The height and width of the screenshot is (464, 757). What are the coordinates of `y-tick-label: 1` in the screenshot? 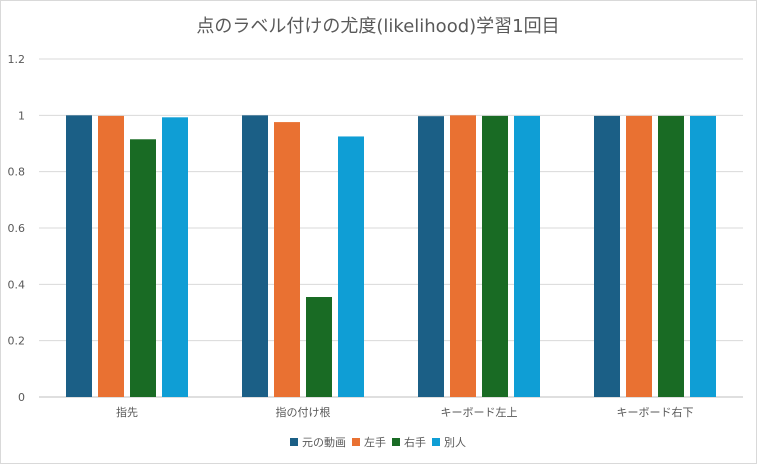 It's located at (21, 115).